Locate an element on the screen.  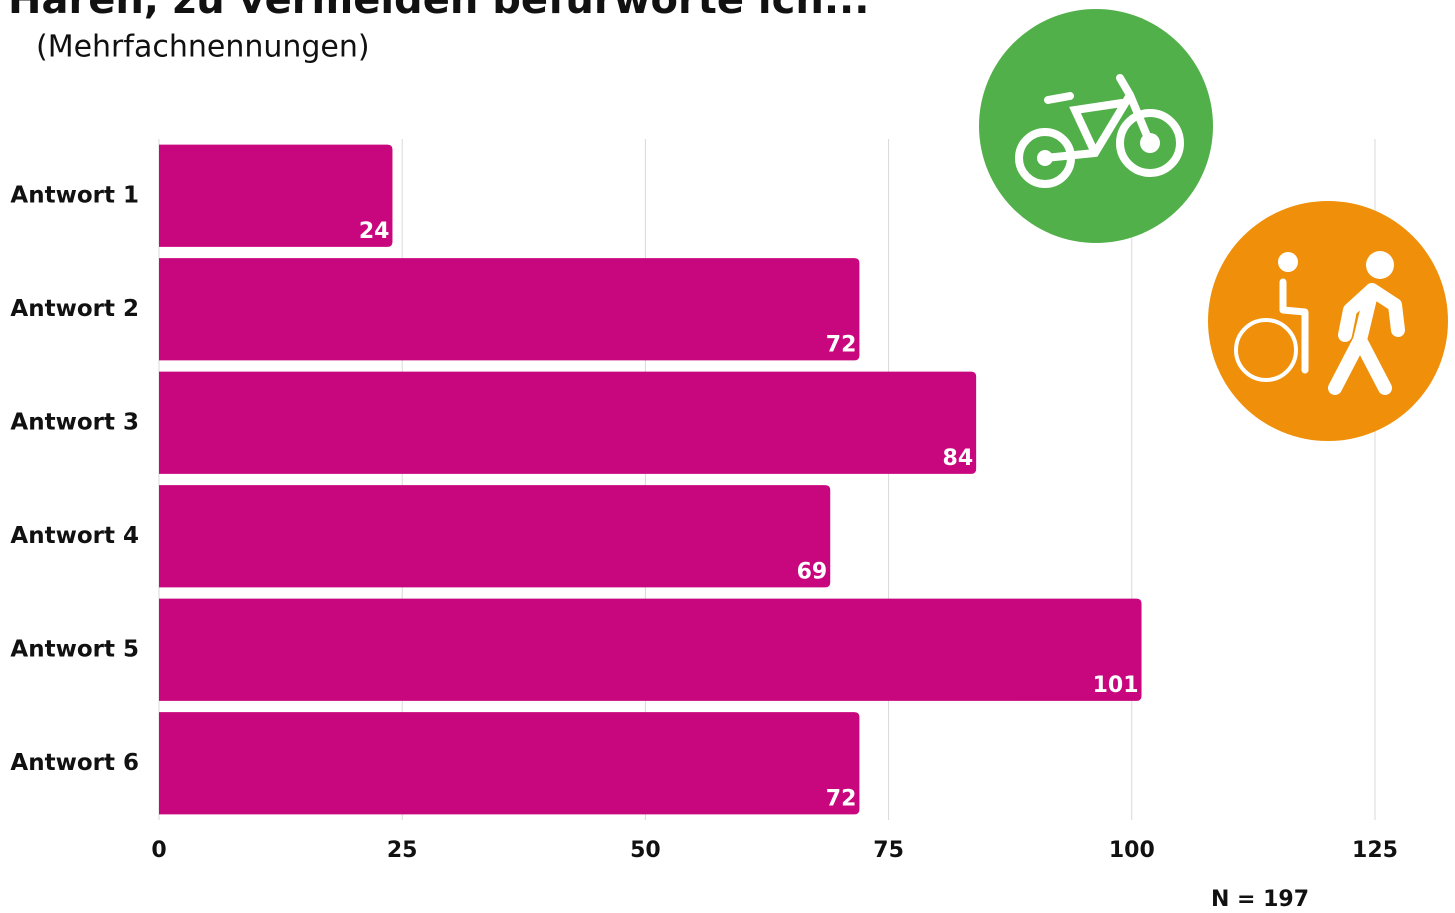
value-label: 101 is located at coordinates (1116, 685).